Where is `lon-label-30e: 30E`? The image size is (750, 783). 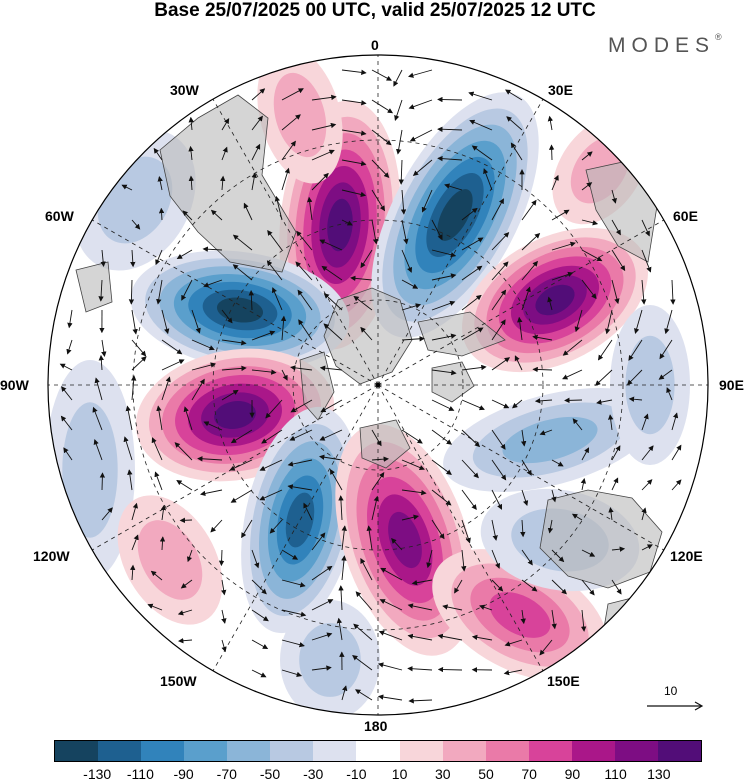
lon-label-30e: 30E is located at coordinates (560, 90).